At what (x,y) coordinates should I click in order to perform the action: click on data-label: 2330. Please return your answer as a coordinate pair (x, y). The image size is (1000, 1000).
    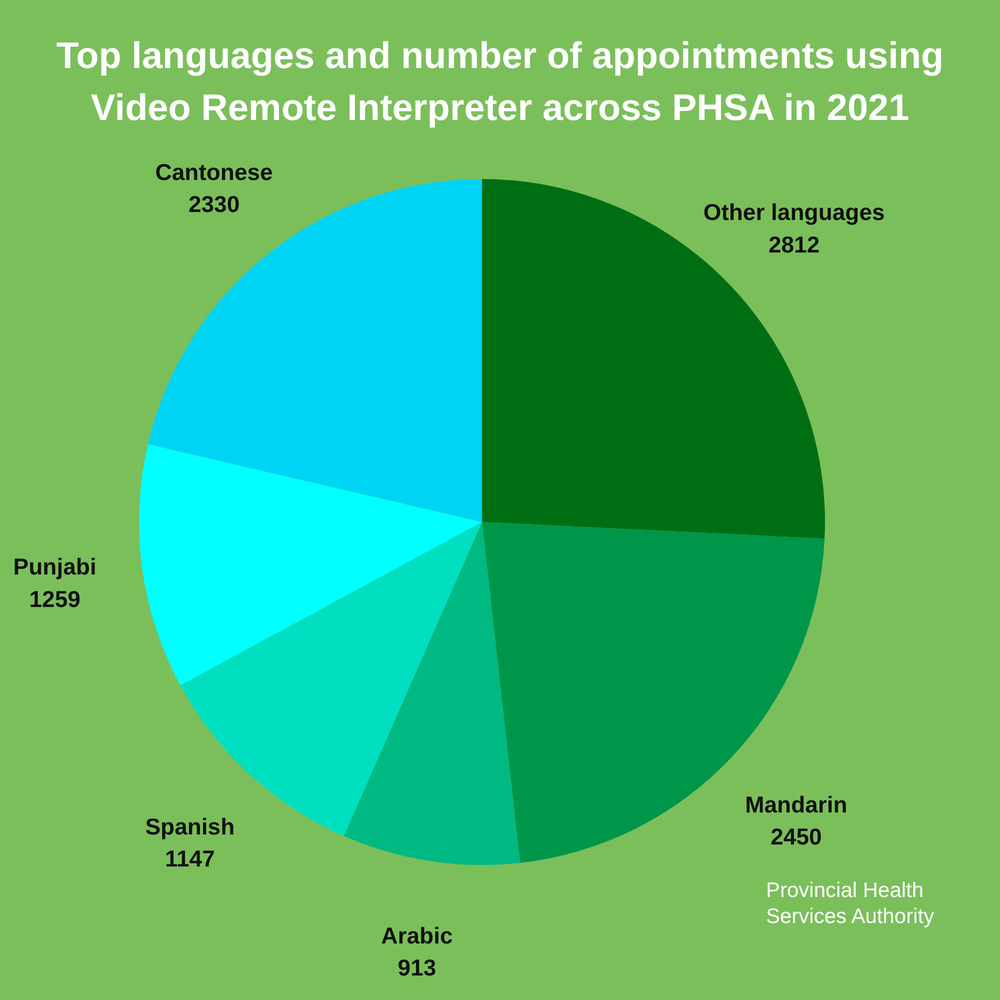
    Looking at the image, I should click on (214, 204).